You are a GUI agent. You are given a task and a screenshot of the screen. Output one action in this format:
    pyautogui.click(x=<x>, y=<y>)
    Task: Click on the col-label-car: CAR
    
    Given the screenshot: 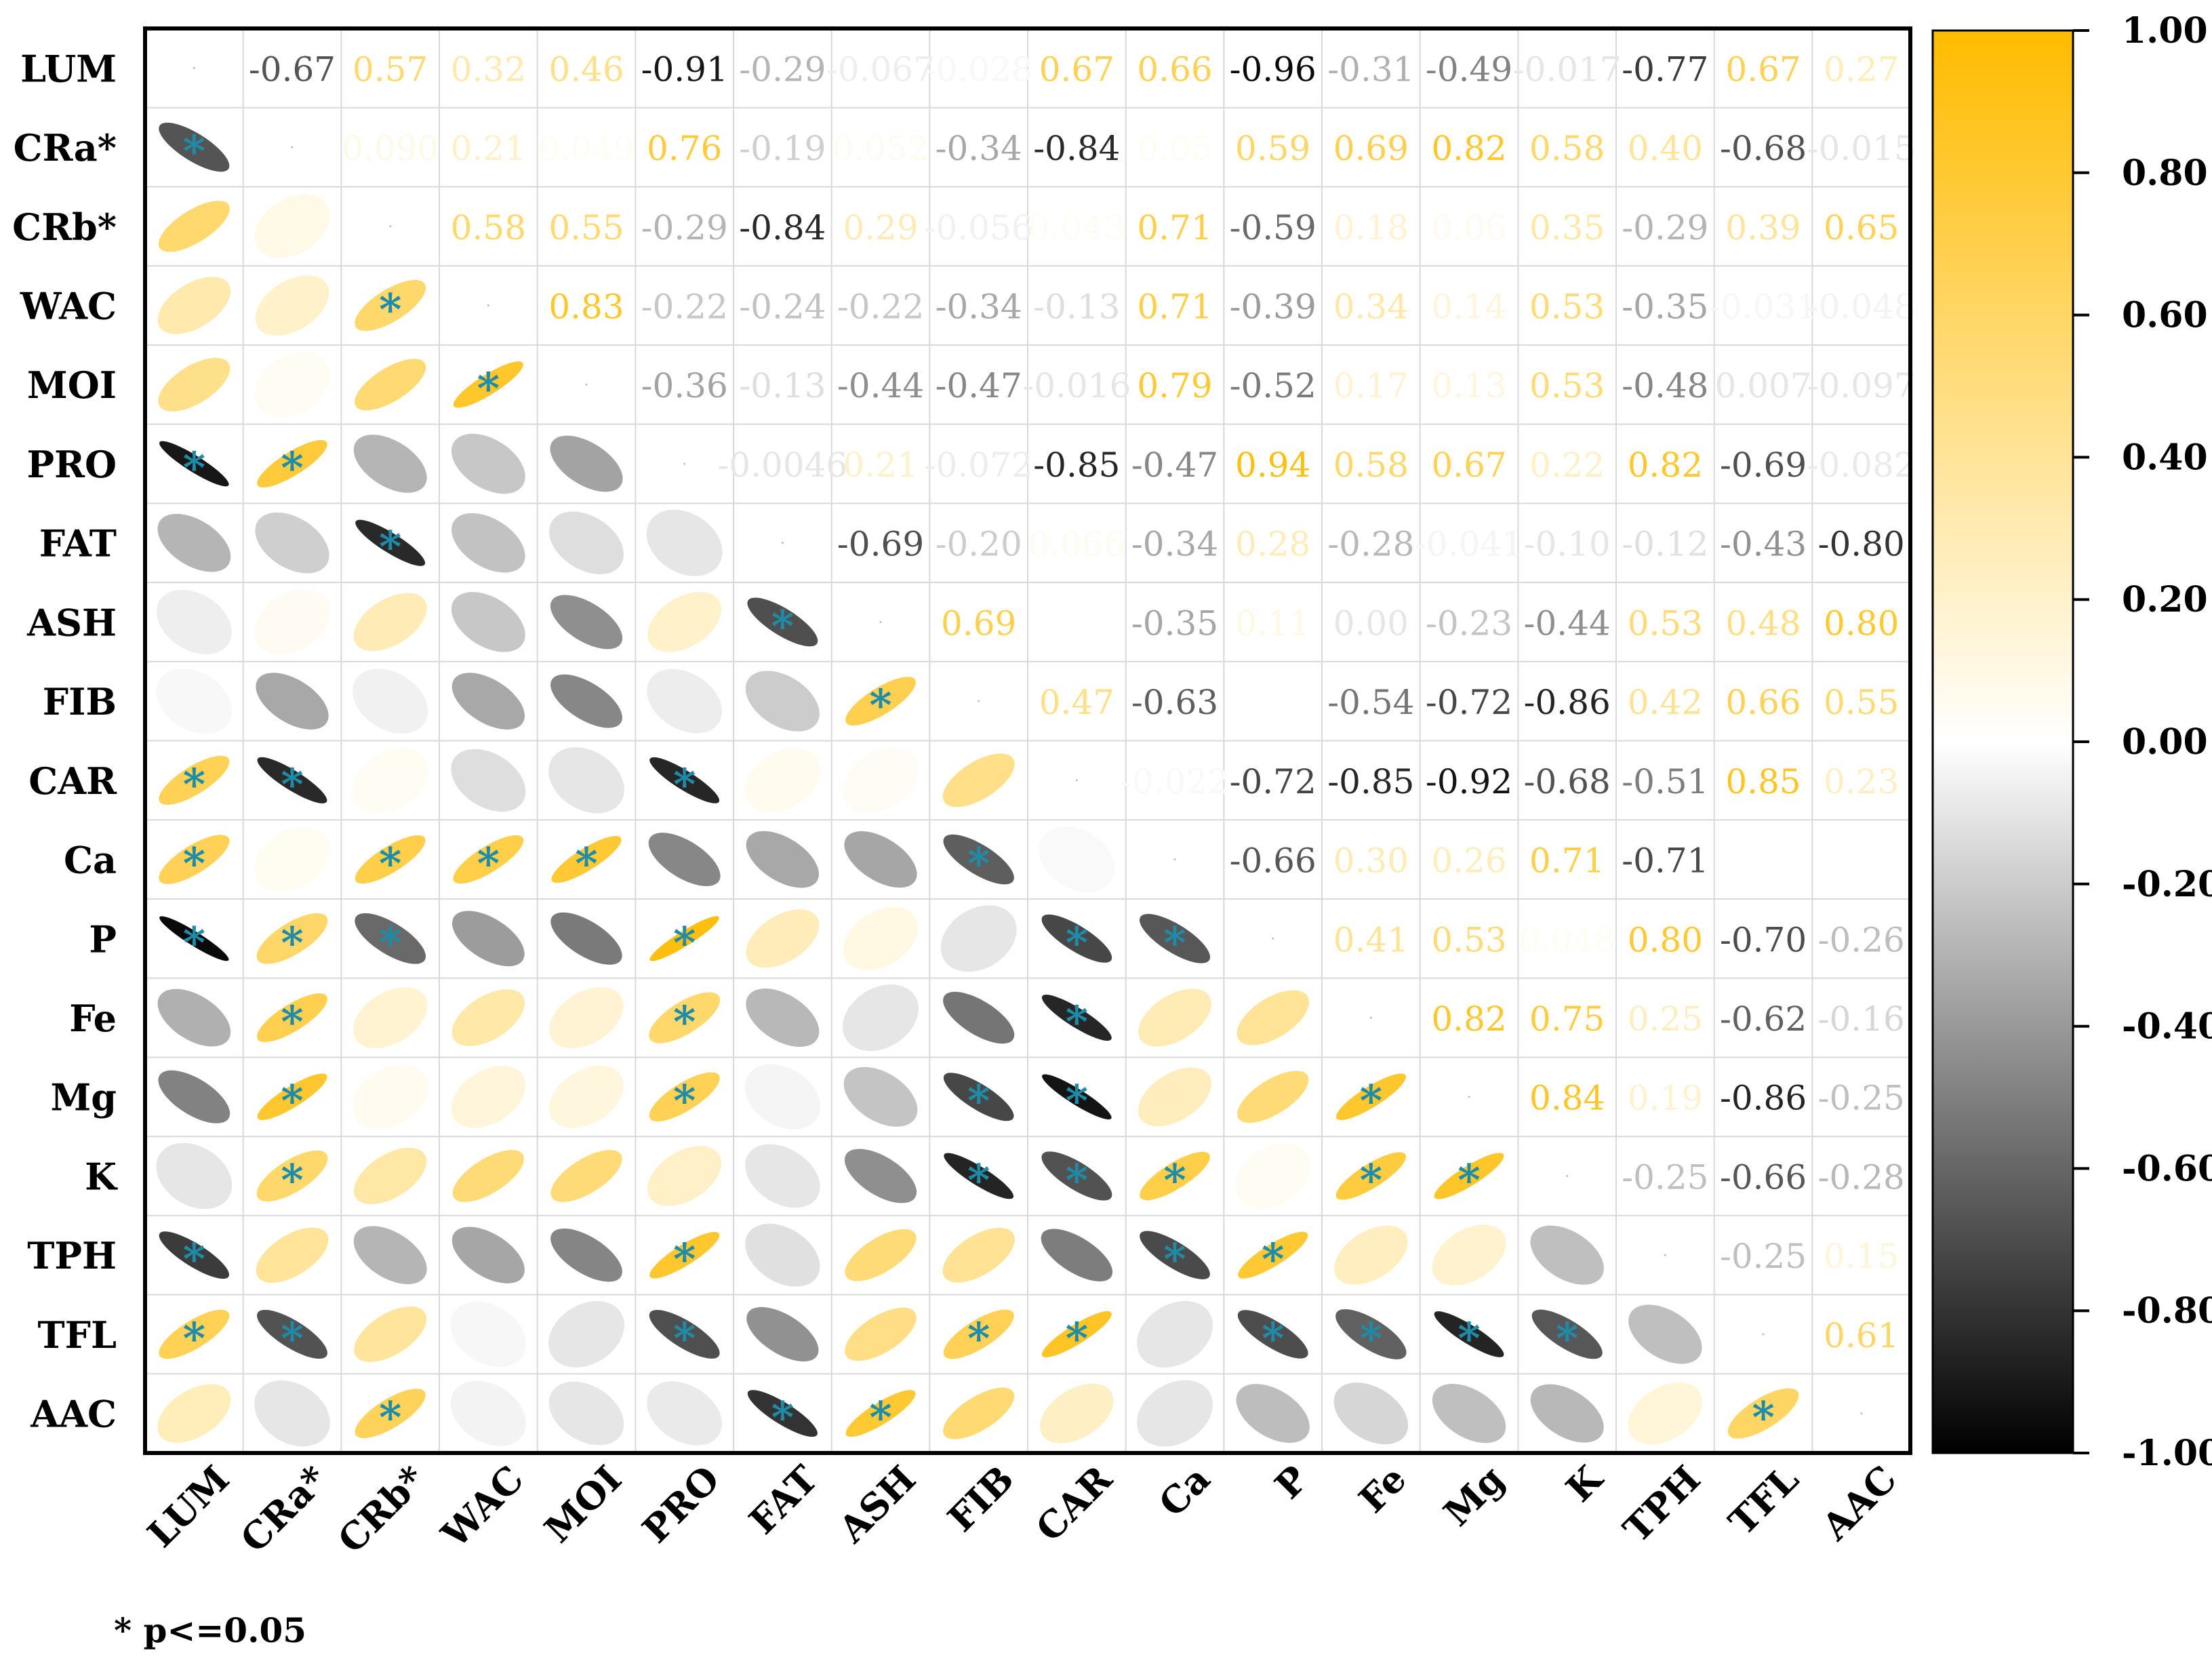 What is the action you would take?
    pyautogui.click(x=1074, y=1503)
    